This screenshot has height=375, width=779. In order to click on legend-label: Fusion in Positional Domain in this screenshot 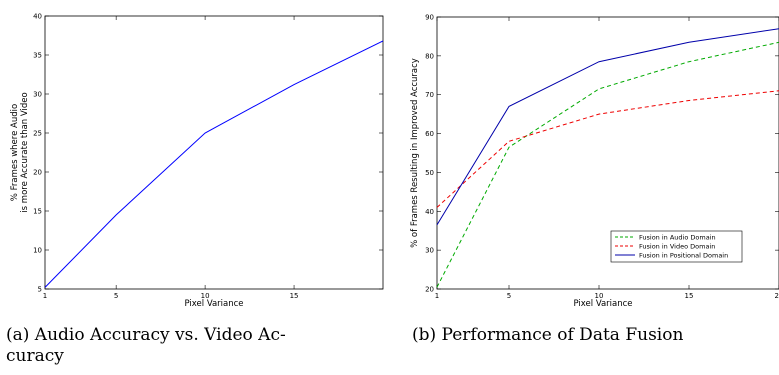, I will do `click(683, 255)`.